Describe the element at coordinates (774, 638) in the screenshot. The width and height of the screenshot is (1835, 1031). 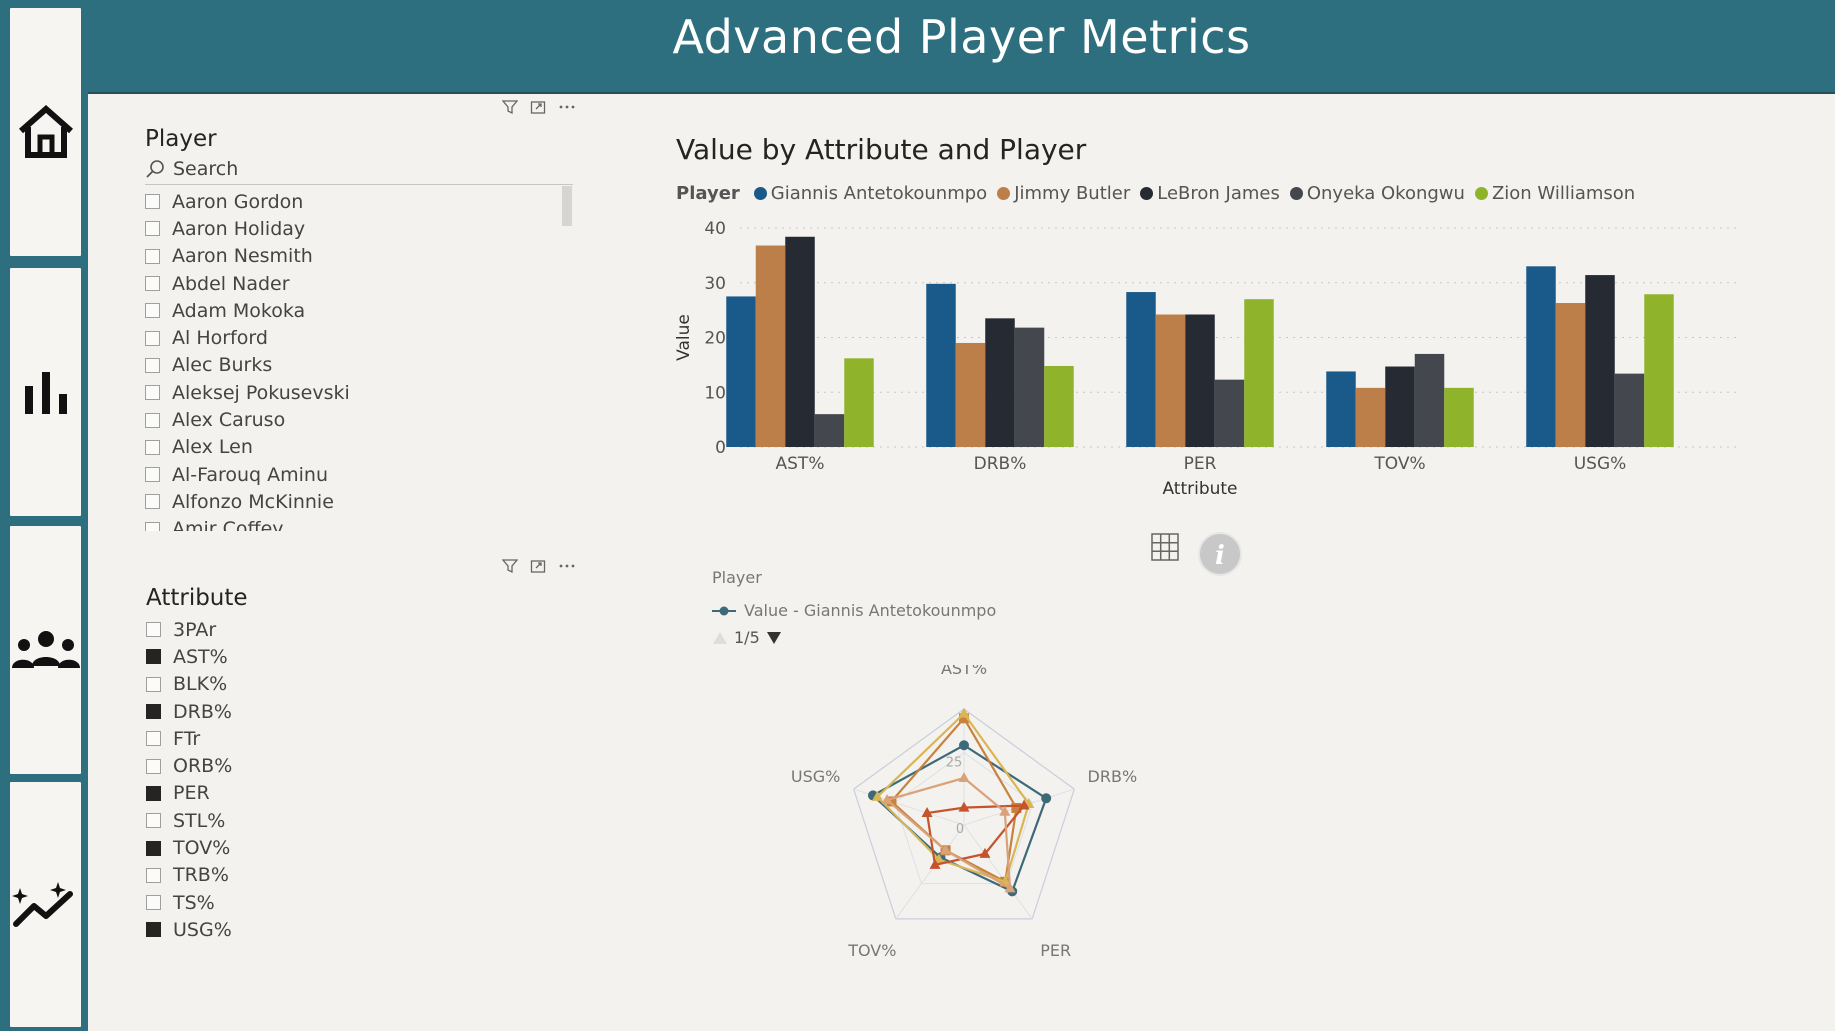
I see `next-page-icon` at that location.